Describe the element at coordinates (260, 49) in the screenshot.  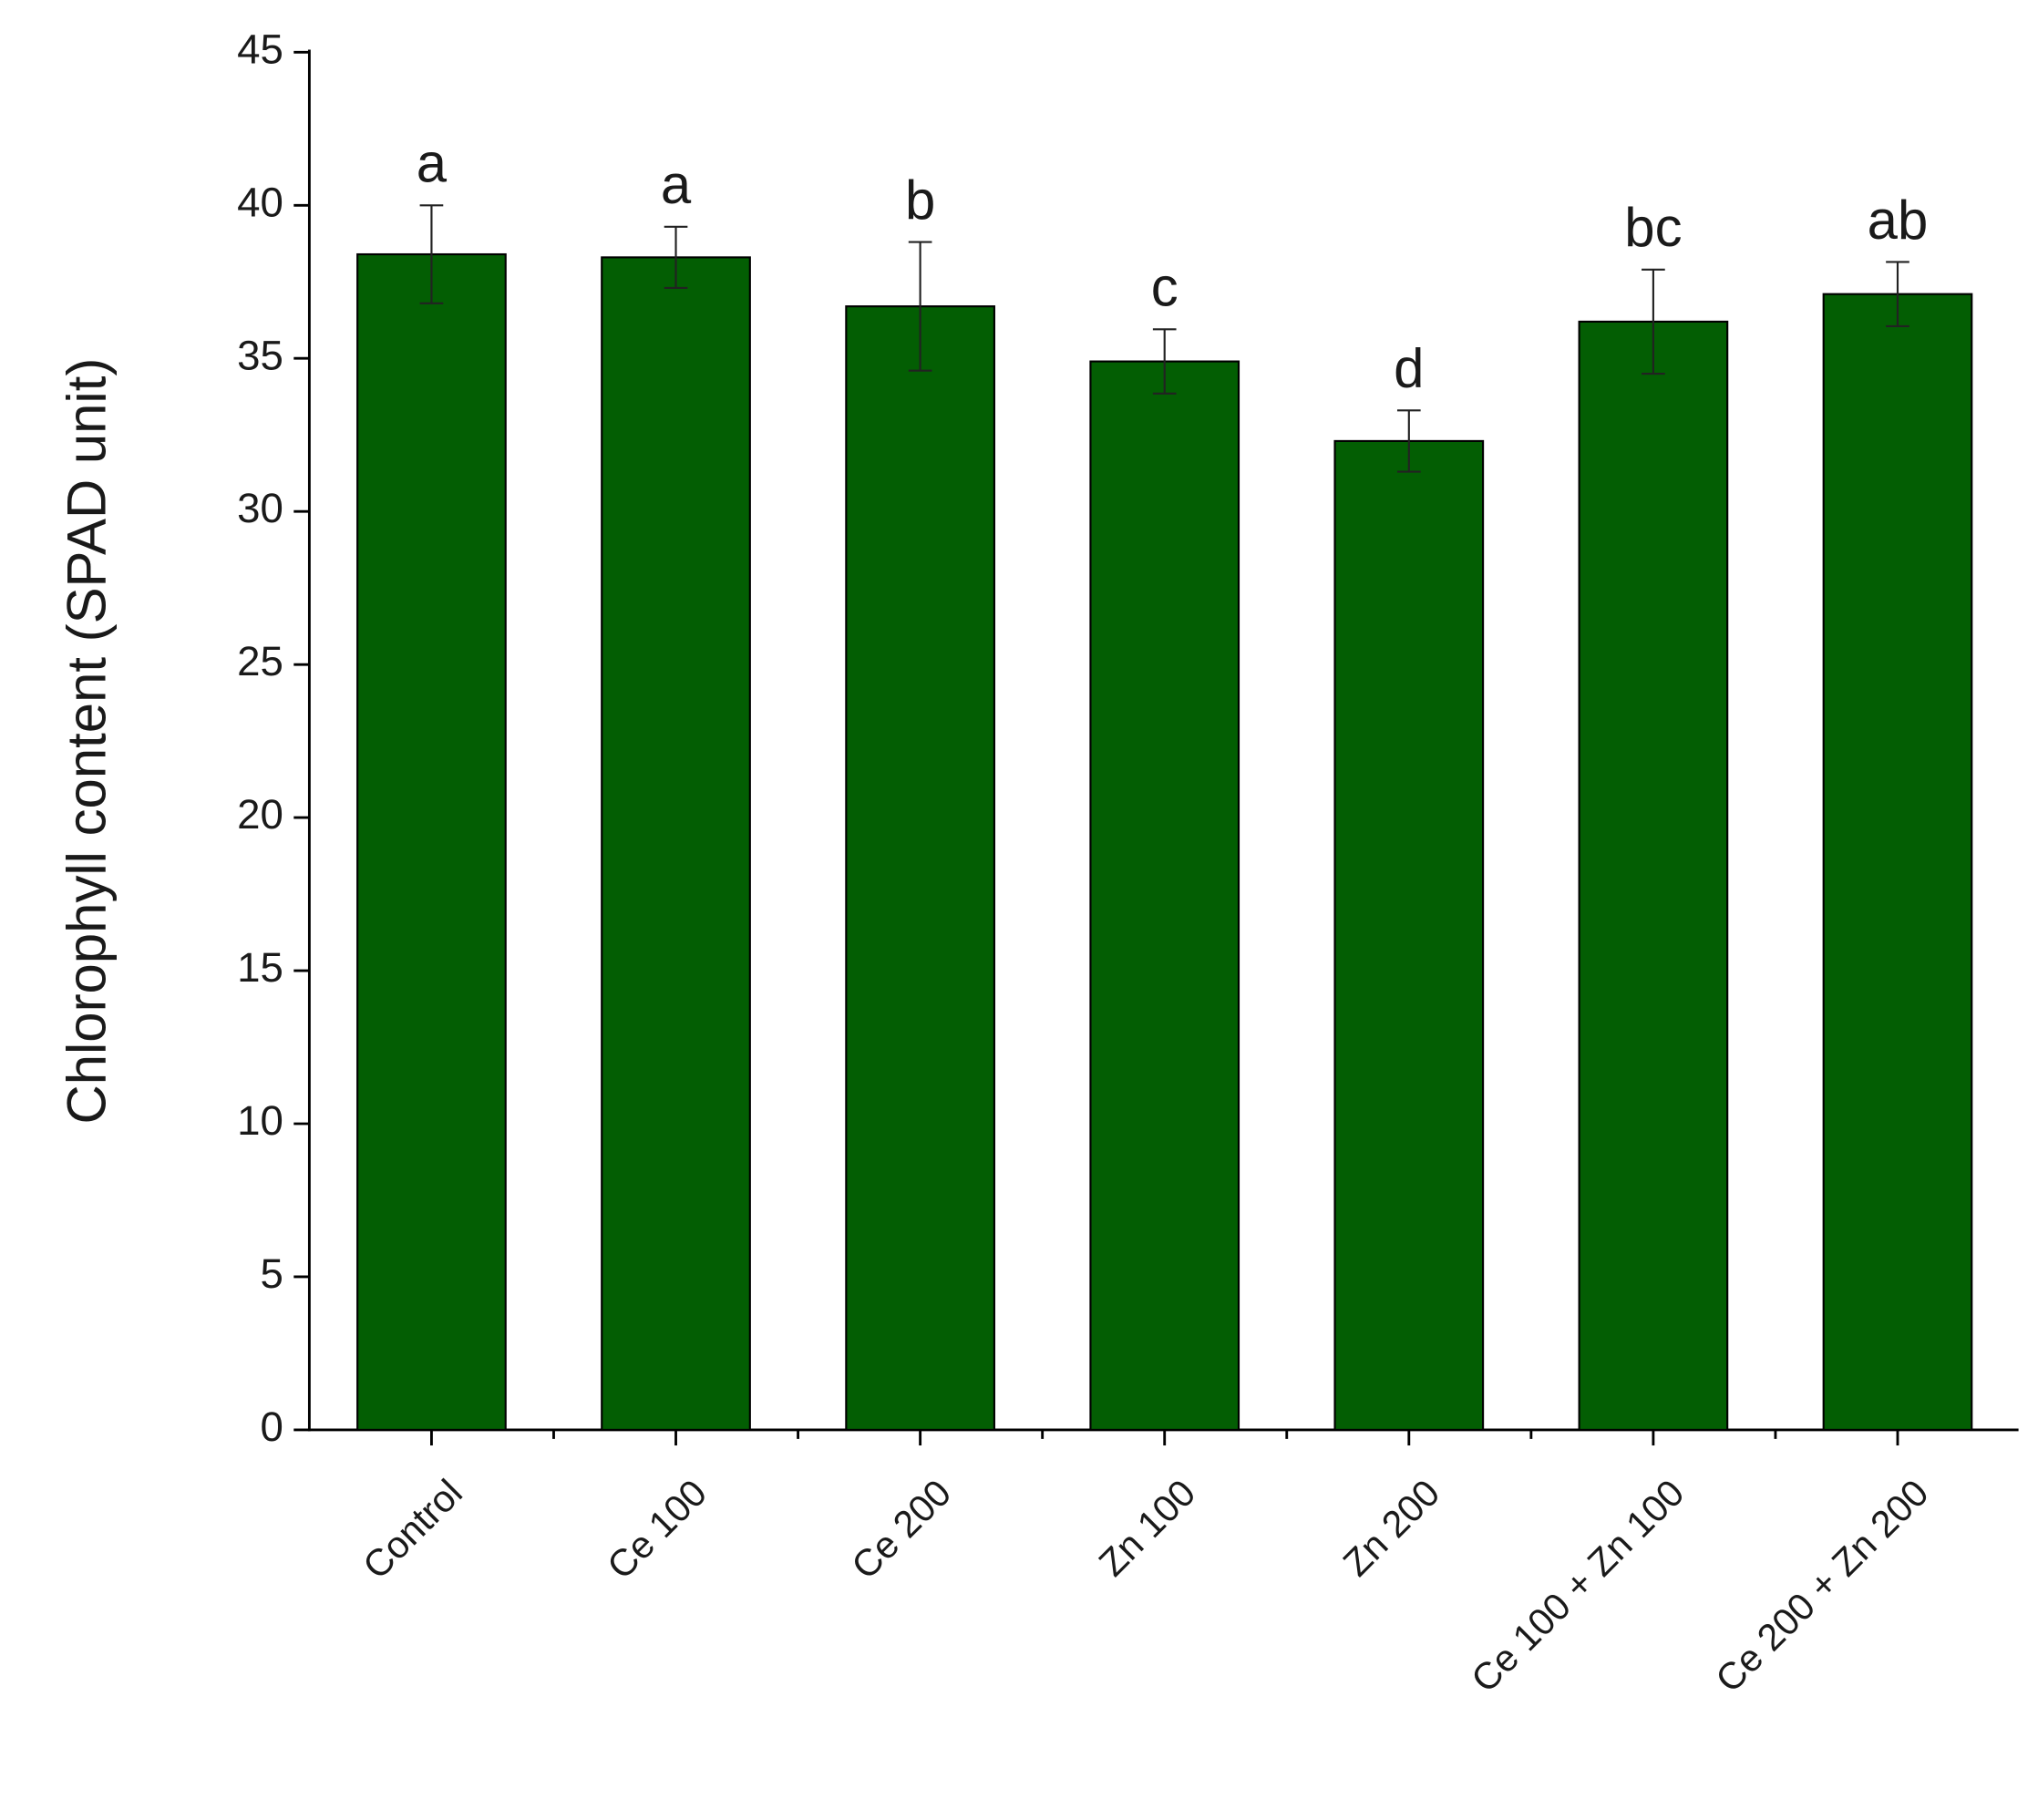
I see `y-tick-label: 45` at that location.